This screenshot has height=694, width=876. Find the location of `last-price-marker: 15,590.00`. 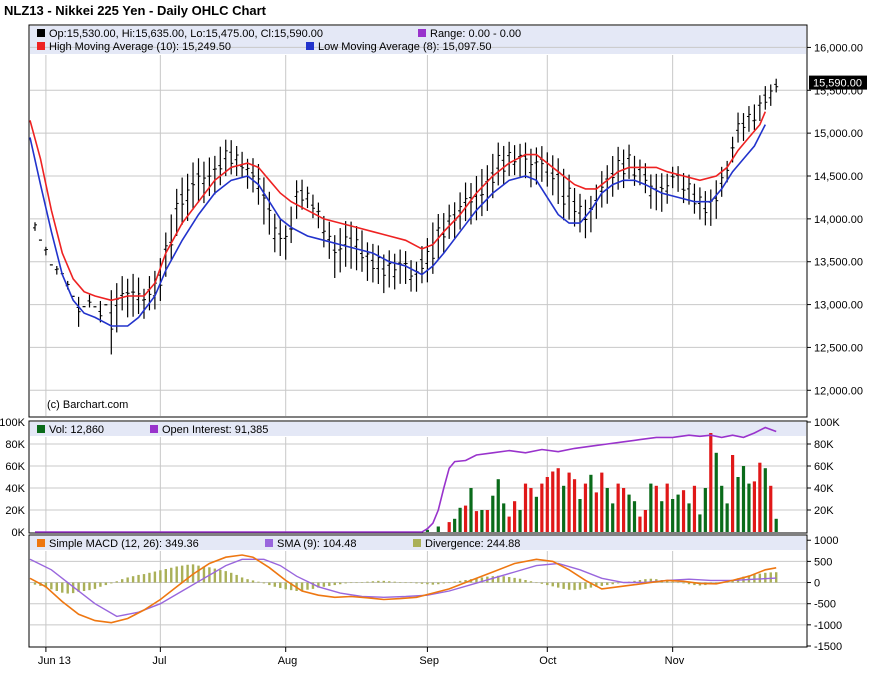

last-price-marker: 15,590.00 is located at coordinates (838, 82).